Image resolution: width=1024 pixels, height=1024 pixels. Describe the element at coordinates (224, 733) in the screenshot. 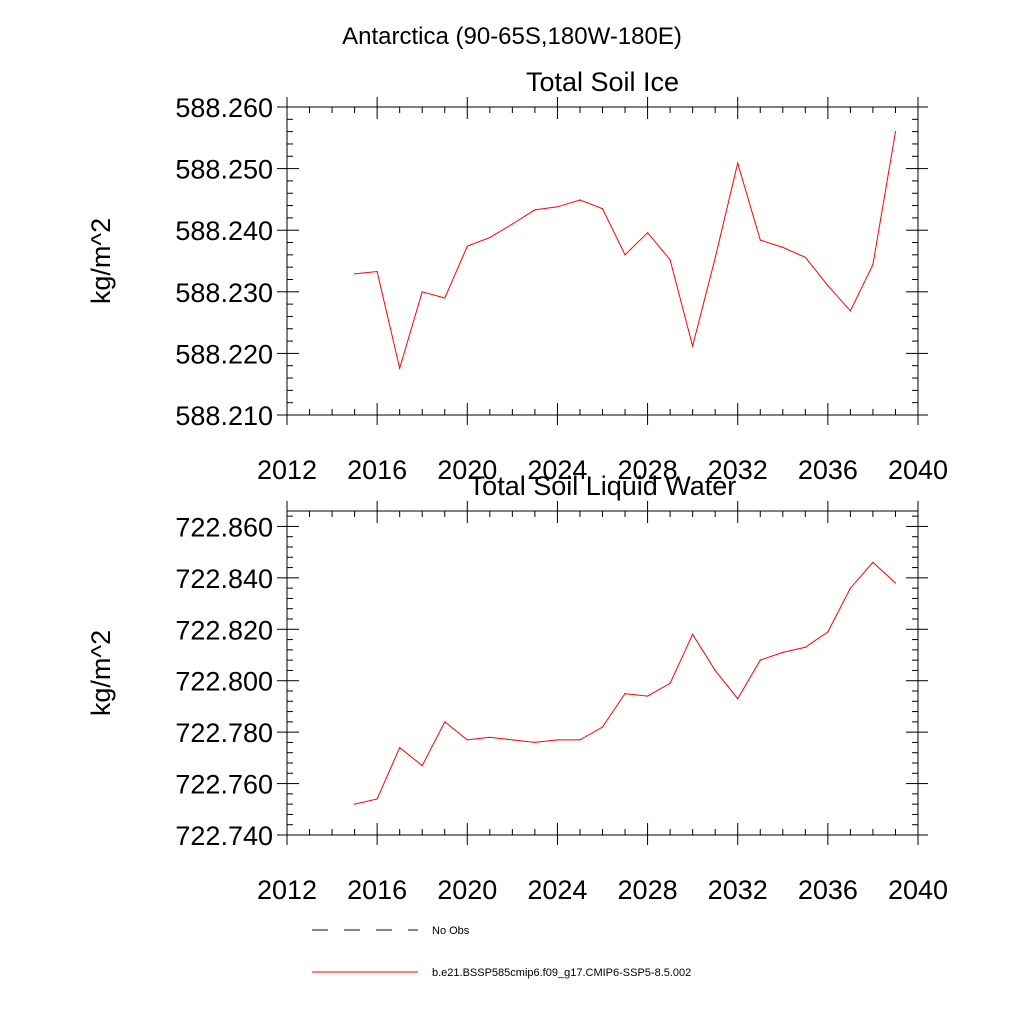

I see `y-tick-label: 722.780` at that location.